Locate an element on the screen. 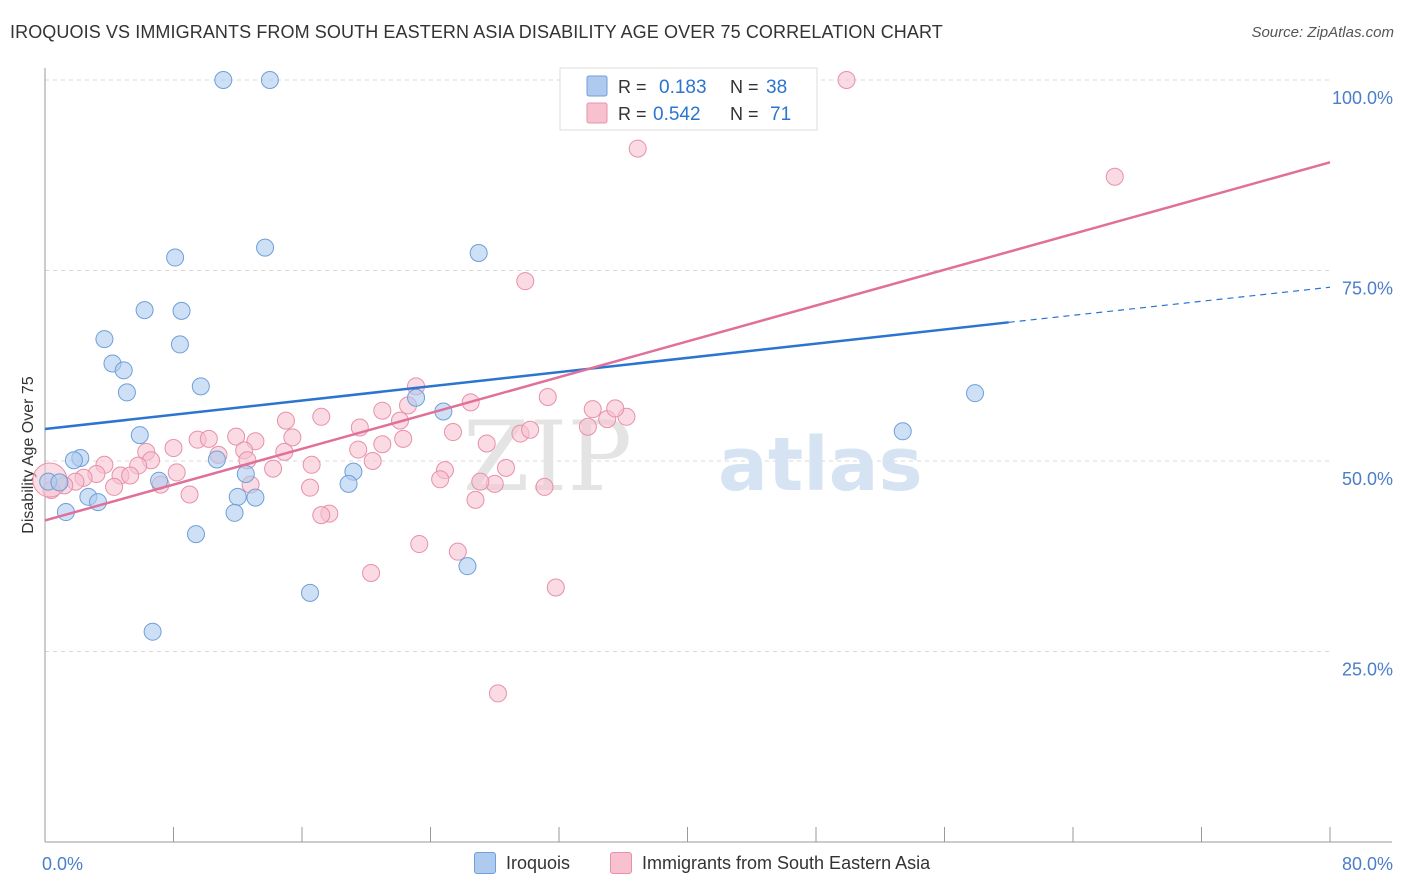 The height and width of the screenshot is (892, 1406). legend-box: R = 0.183 N = 38 R = 0.542 N = 71 is located at coordinates (688, 99).